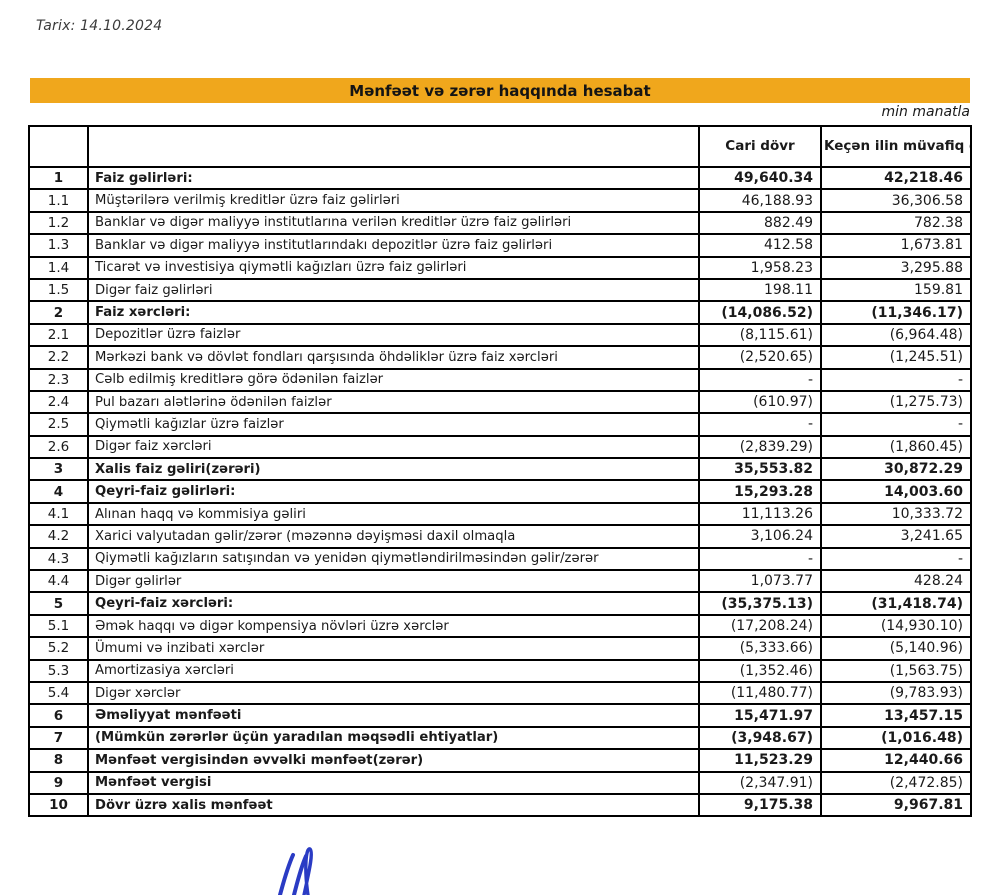  Describe the element at coordinates (760, 447) in the screenshot. I see `row-current: (2,839.29)` at that location.